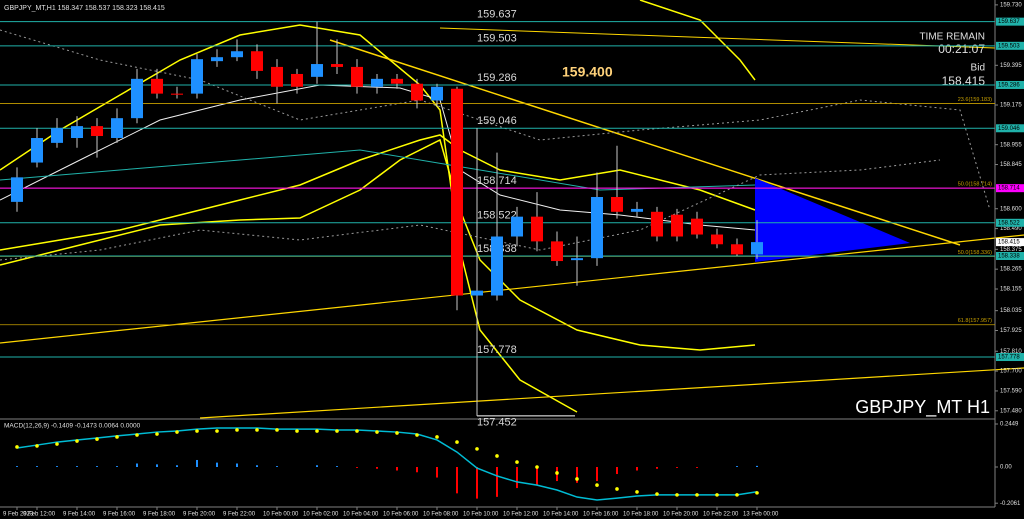 The height and width of the screenshot is (519, 1024). I want to click on y-tick-label: 158.955, so click(1011, 145).